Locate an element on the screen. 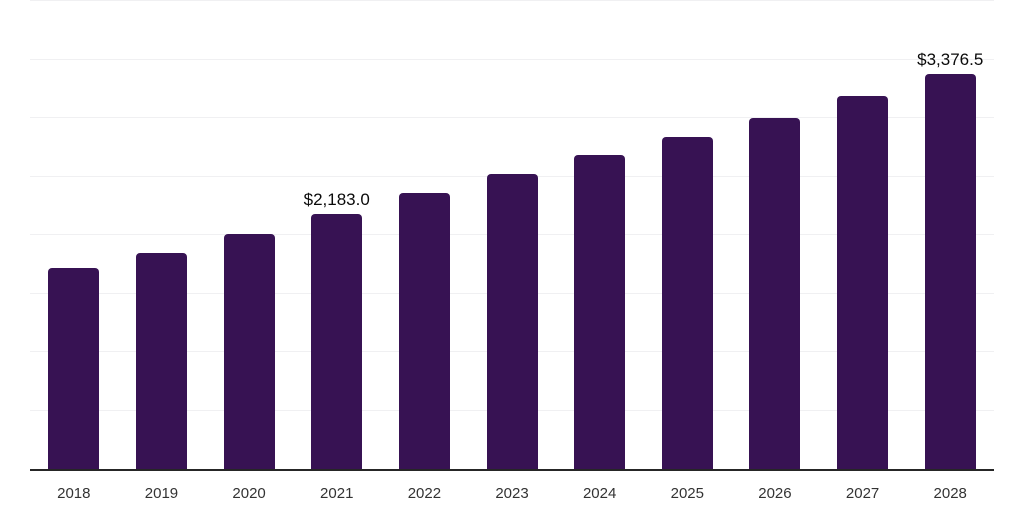 This screenshot has width=1024, height=512. value-label-2021: $2,183.0 is located at coordinates (336, 199).